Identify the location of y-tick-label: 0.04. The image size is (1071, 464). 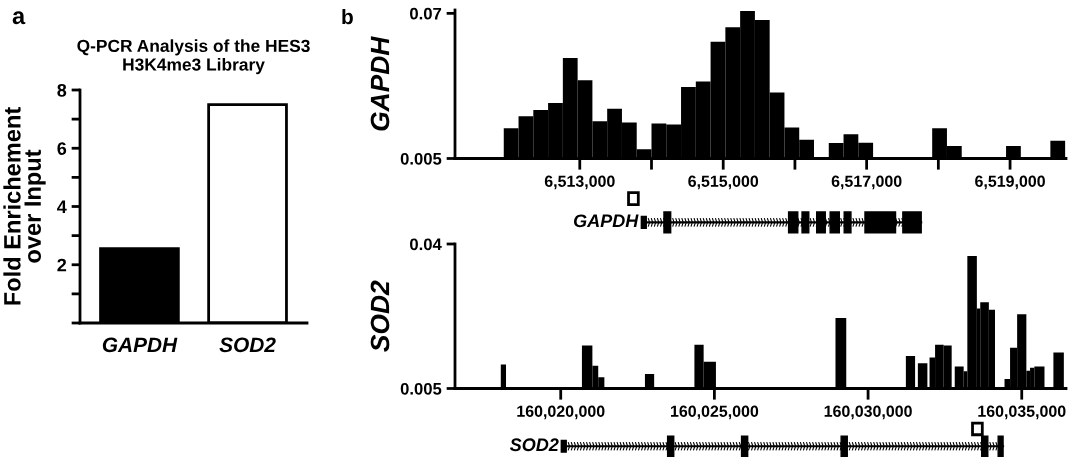
(426, 244).